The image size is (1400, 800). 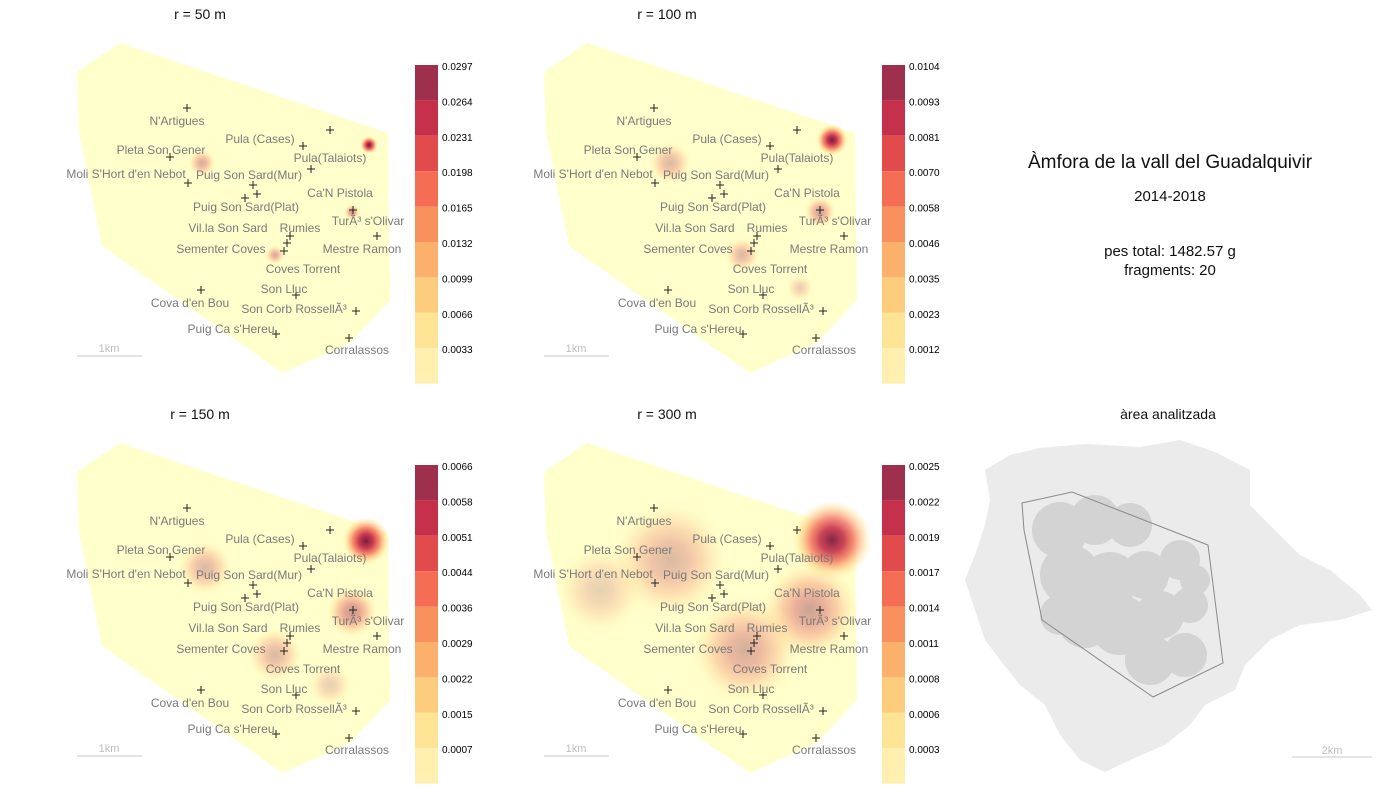 I want to click on area-map: 2km, so click(x=1168, y=606).